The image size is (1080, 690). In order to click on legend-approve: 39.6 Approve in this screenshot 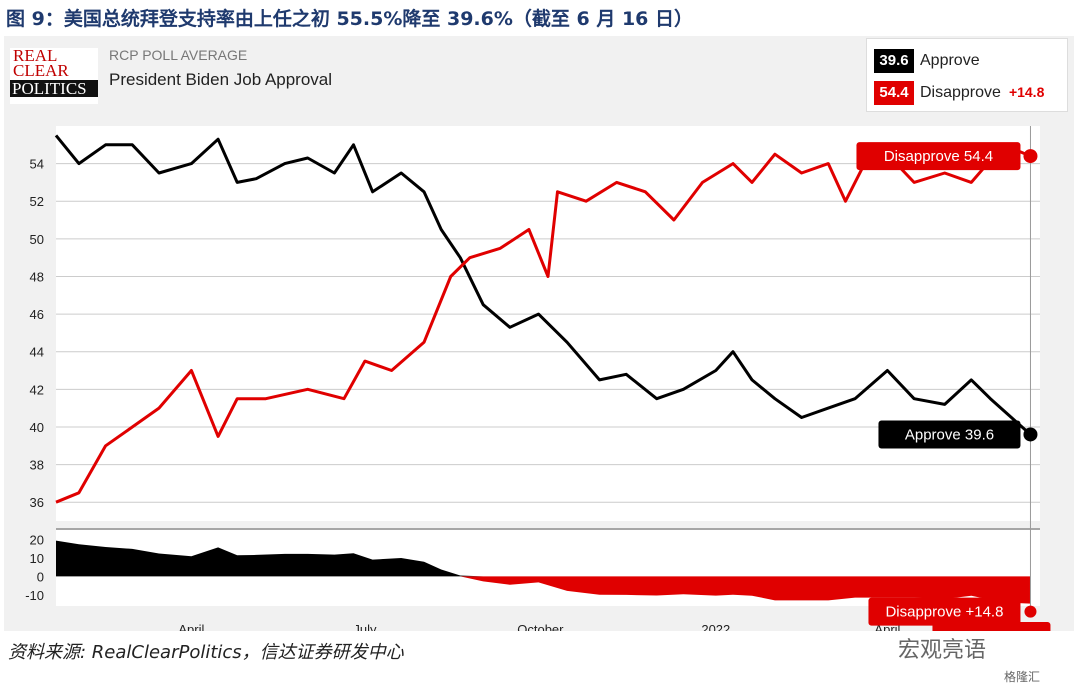, I will do `click(927, 61)`.